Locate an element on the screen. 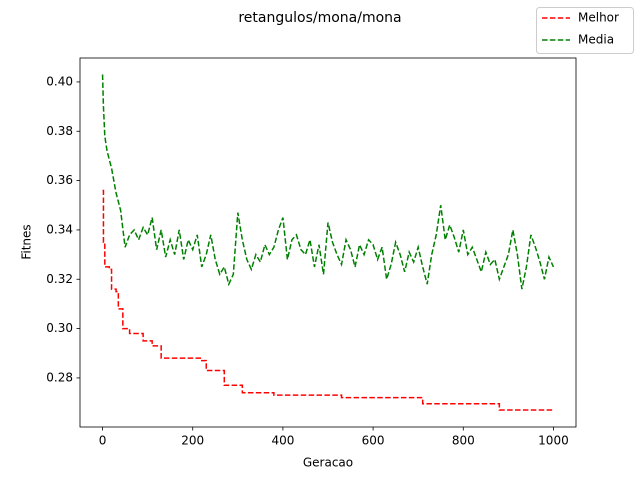 The width and height of the screenshot is (640, 484). legend-label: Media is located at coordinates (596, 40).